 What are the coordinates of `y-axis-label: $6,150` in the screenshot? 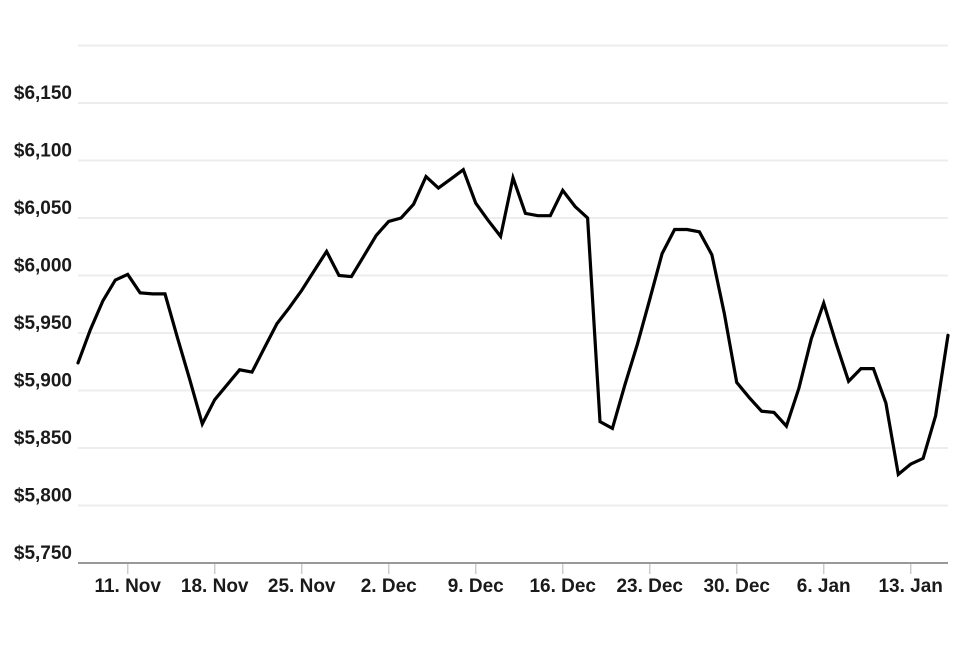 It's located at (43, 93).